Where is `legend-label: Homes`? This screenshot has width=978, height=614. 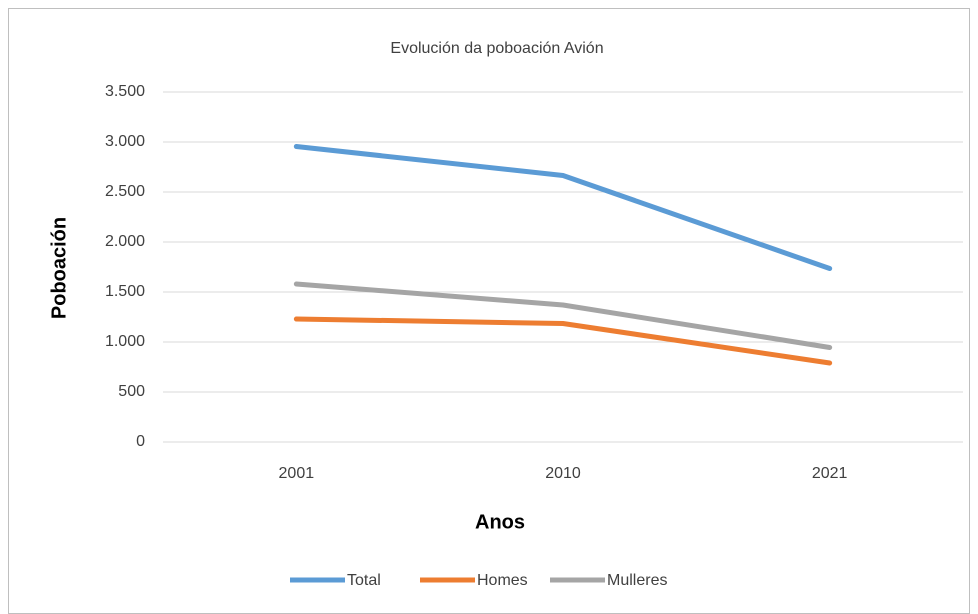 legend-label: Homes is located at coordinates (502, 580).